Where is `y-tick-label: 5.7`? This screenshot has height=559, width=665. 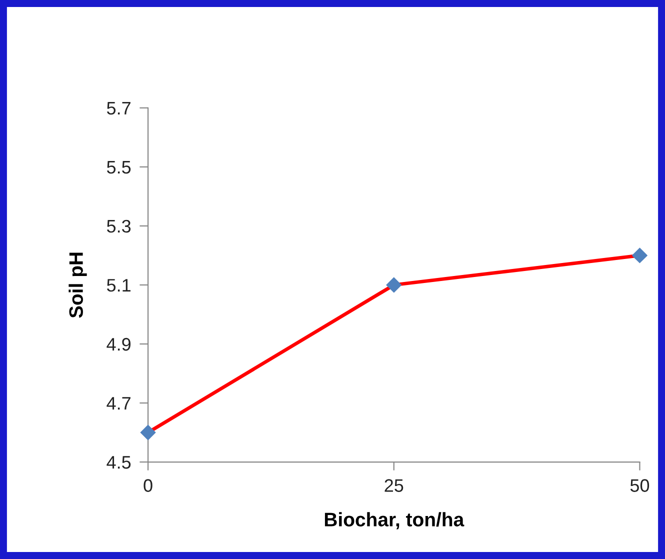
y-tick-label: 5.7 is located at coordinates (118, 108).